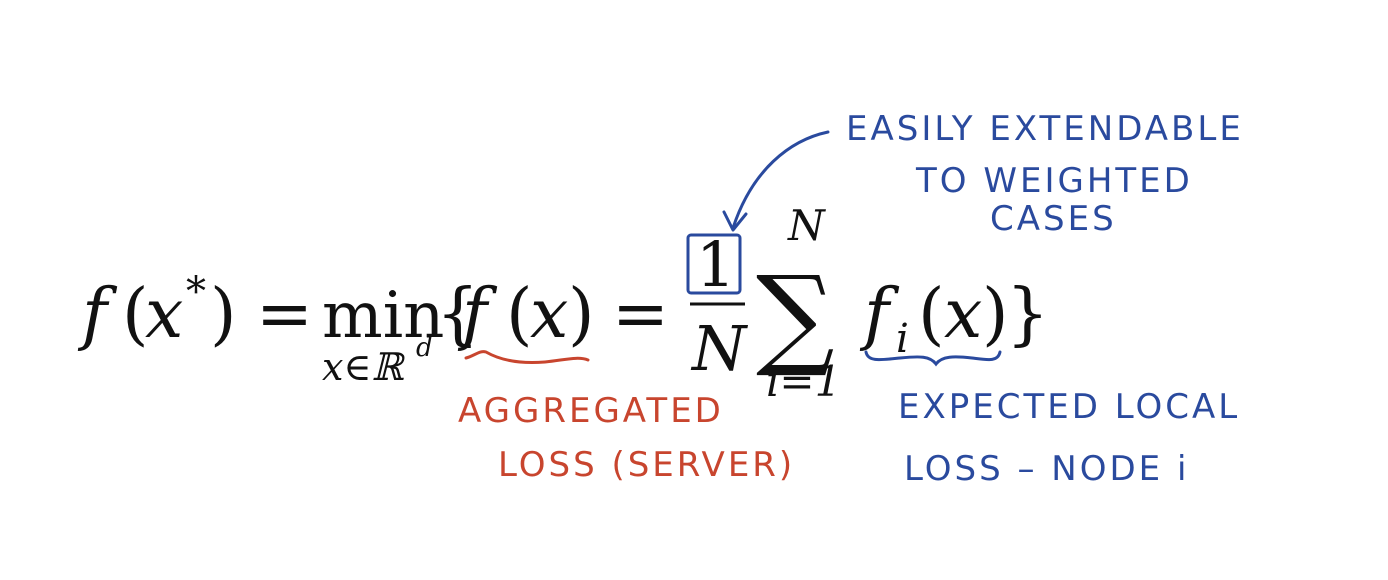 The image size is (1388, 580). I want to click on min-subscript: x∈ℝ, so click(364, 367).